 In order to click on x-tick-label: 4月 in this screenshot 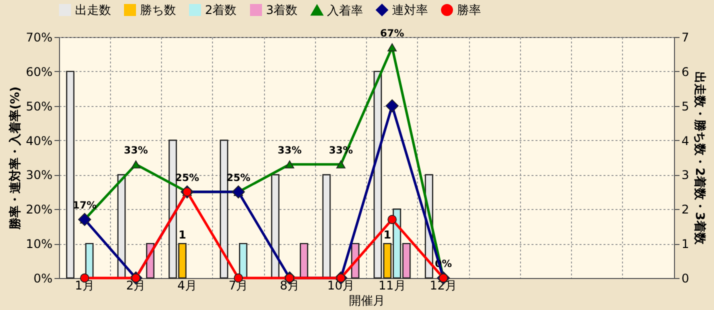, I will do `click(187, 285)`.